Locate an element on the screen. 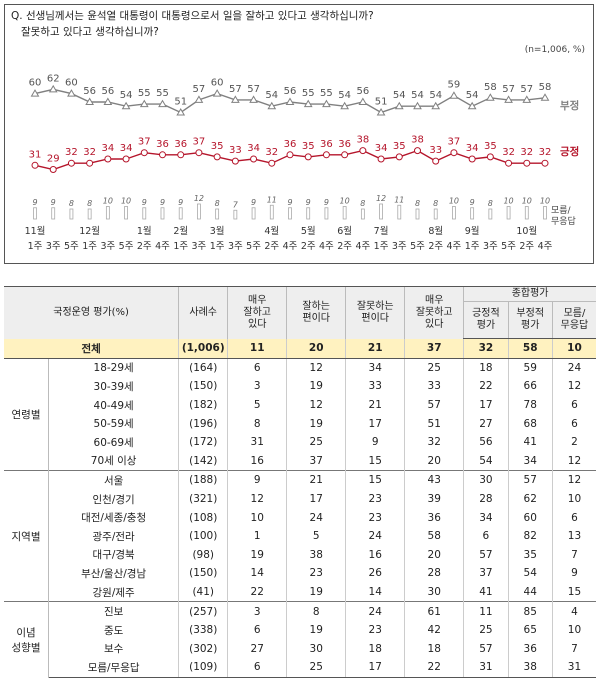  row-value: 35 is located at coordinates (530, 555).